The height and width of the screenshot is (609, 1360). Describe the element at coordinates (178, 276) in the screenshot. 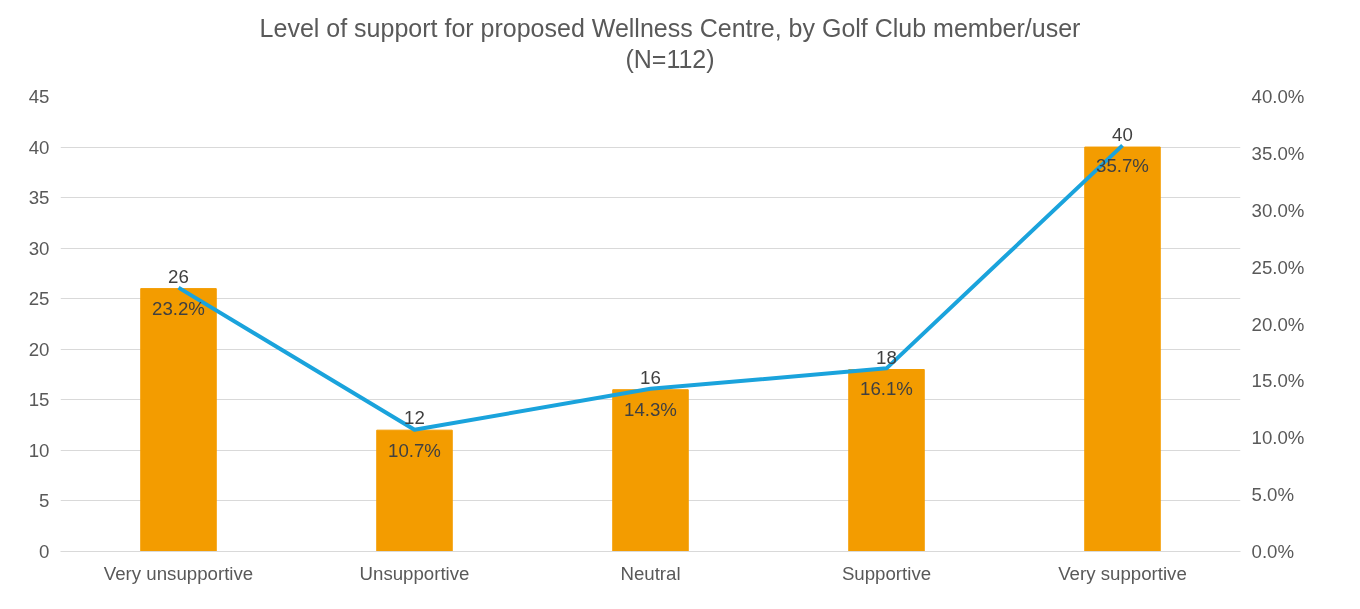

I see `data-label: 26` at that location.